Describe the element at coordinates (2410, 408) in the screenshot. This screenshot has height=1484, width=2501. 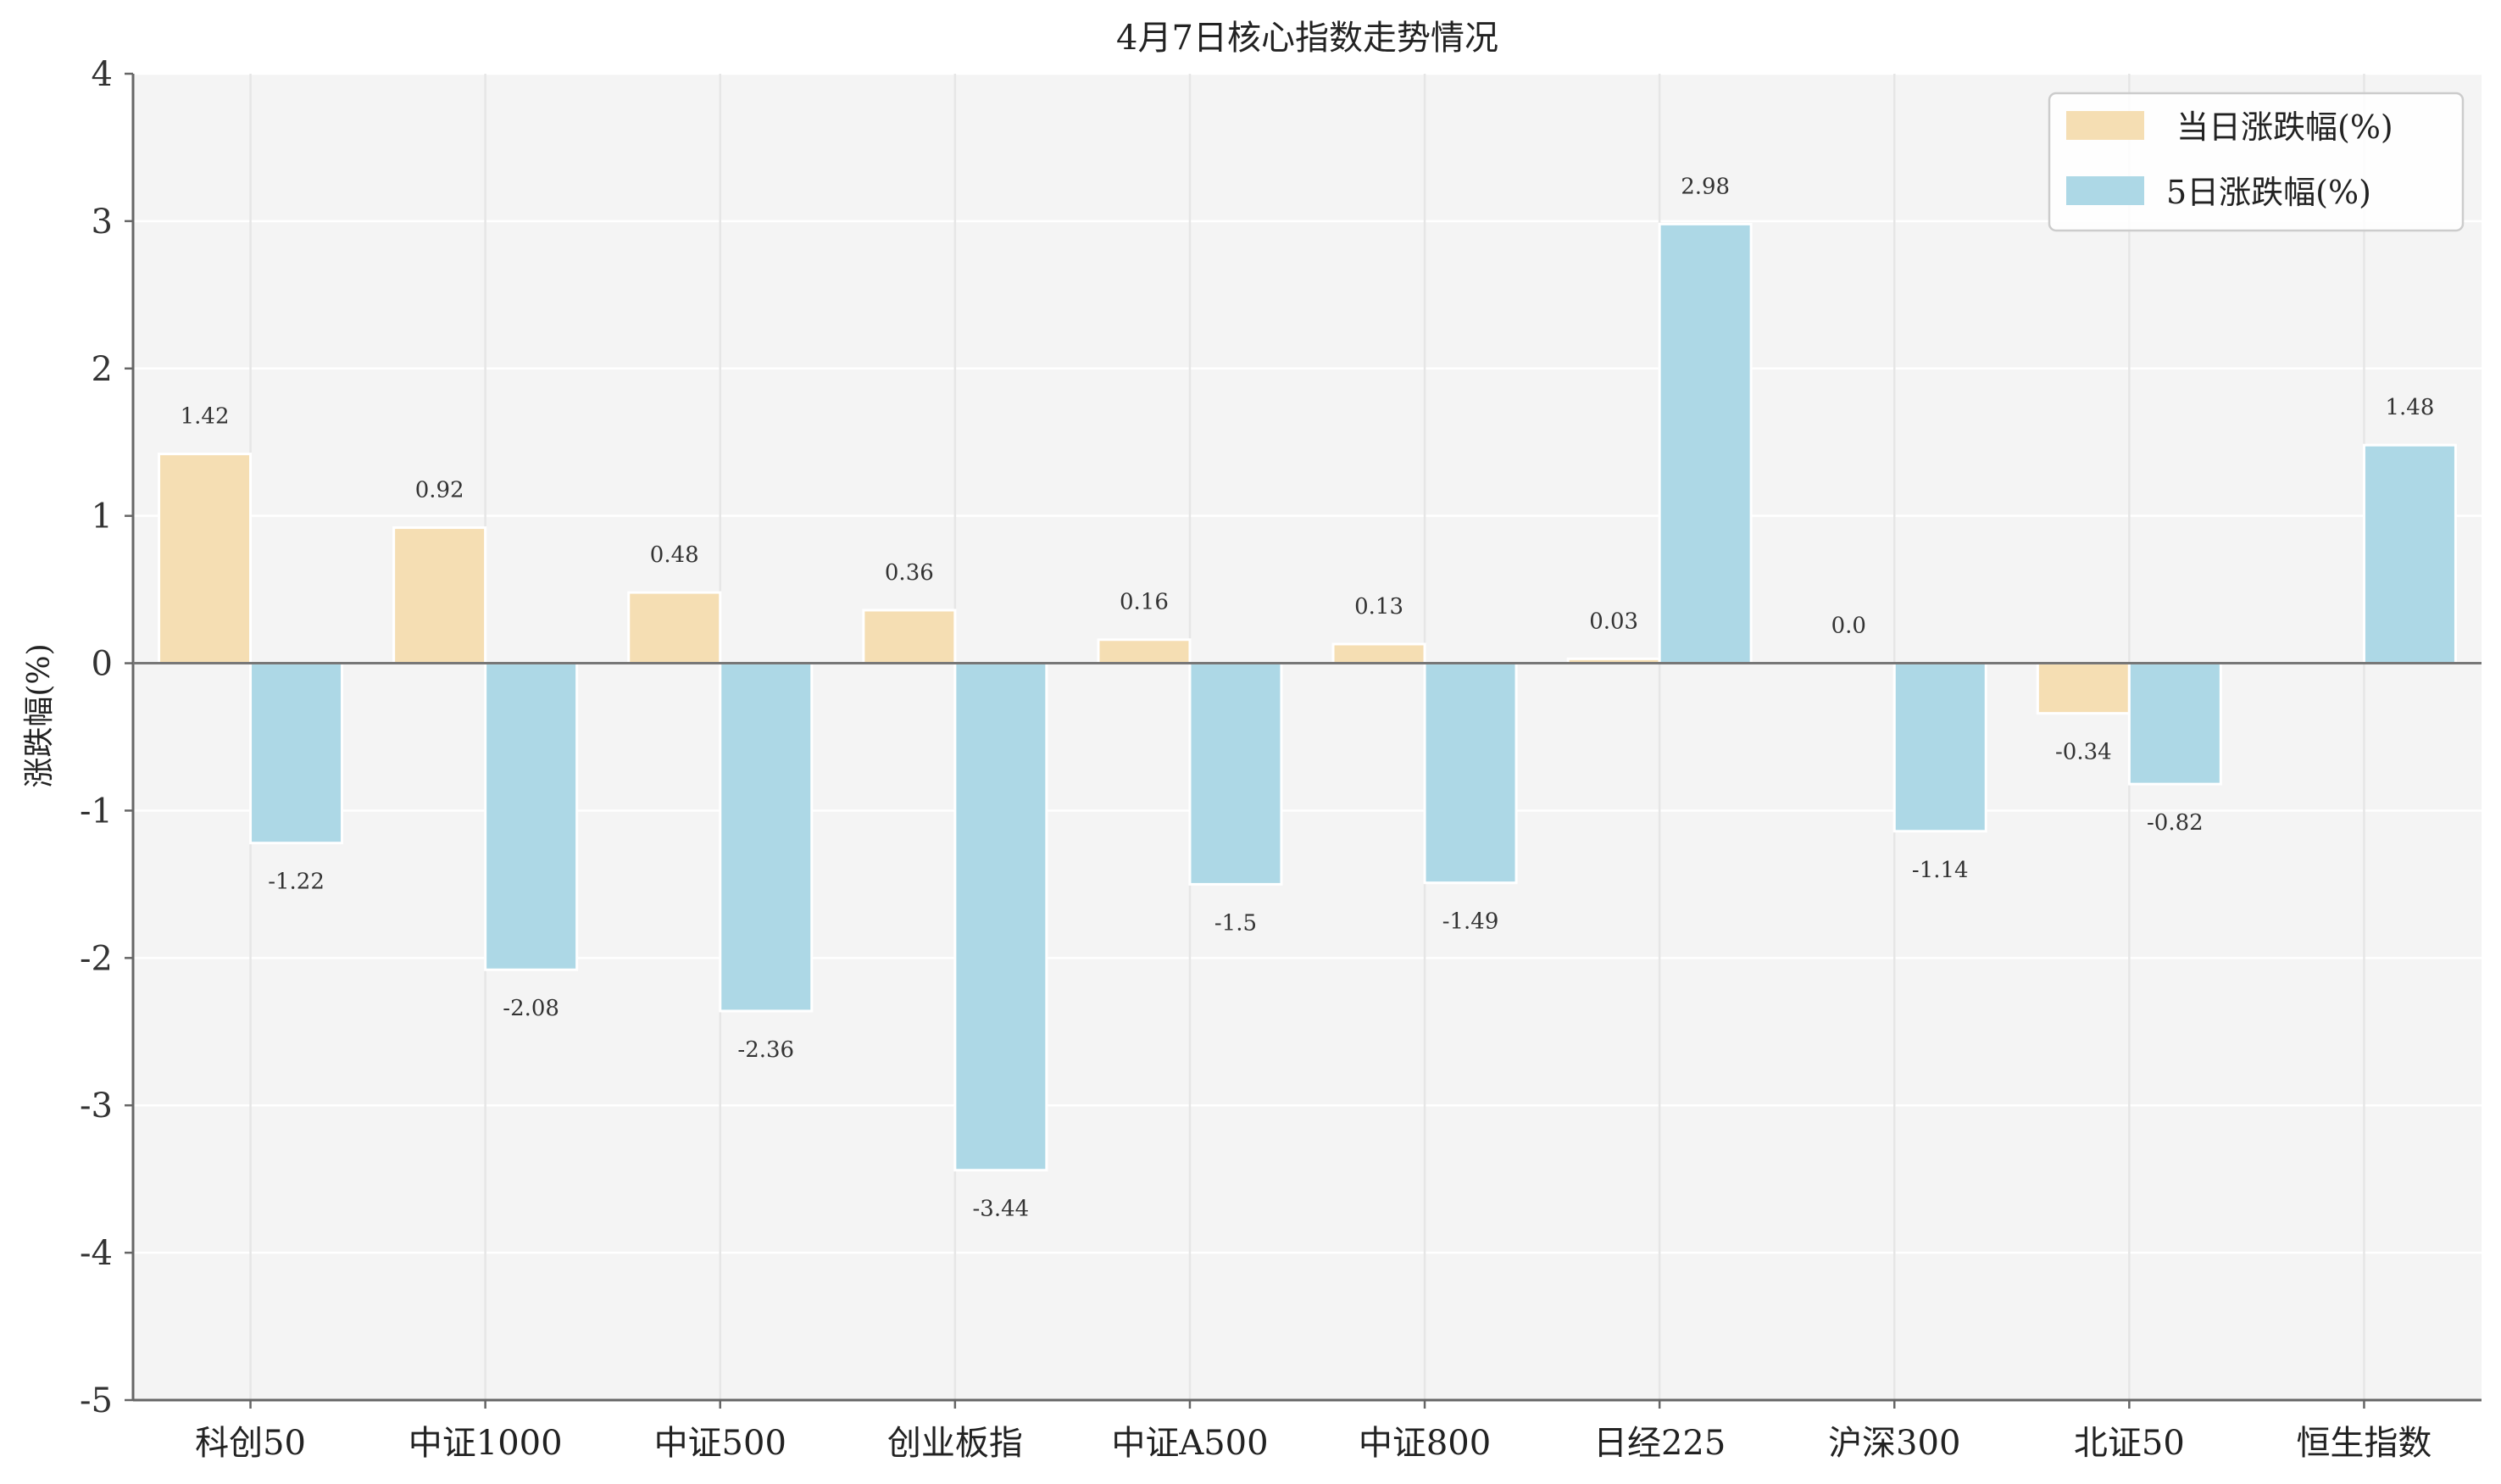
I see `data-label-5day-9: 1.48` at that location.